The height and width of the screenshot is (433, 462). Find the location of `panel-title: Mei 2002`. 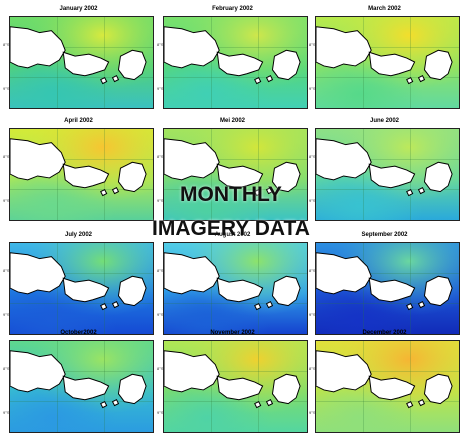

panel-title: Mei 2002 is located at coordinates (232, 121).